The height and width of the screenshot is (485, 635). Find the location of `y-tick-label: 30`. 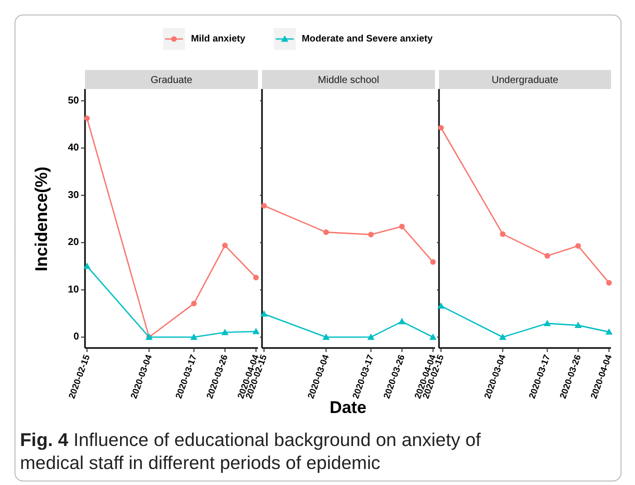

y-tick-label: 30 is located at coordinates (74, 195).